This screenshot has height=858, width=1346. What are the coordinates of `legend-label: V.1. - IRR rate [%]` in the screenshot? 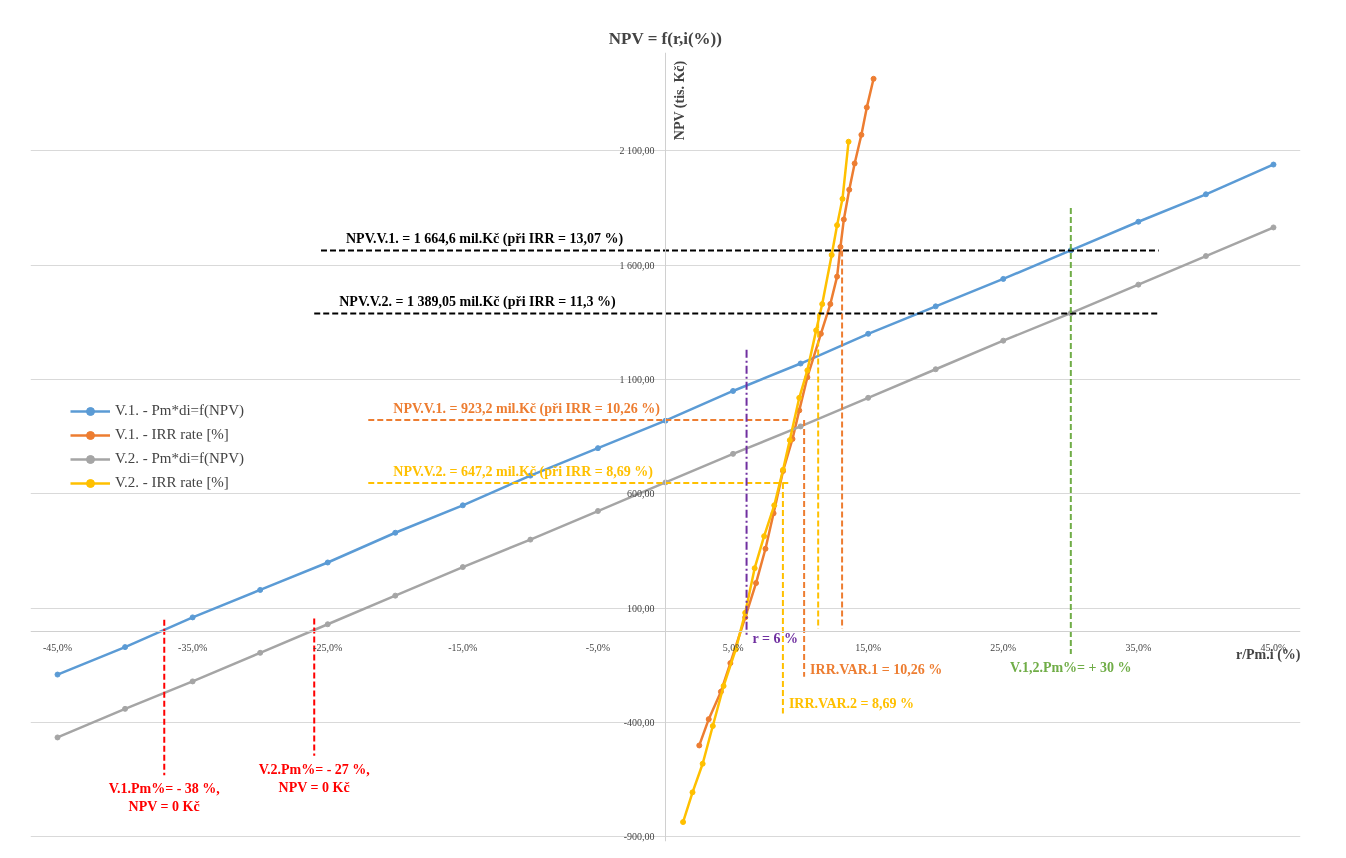 It's located at (172, 434).